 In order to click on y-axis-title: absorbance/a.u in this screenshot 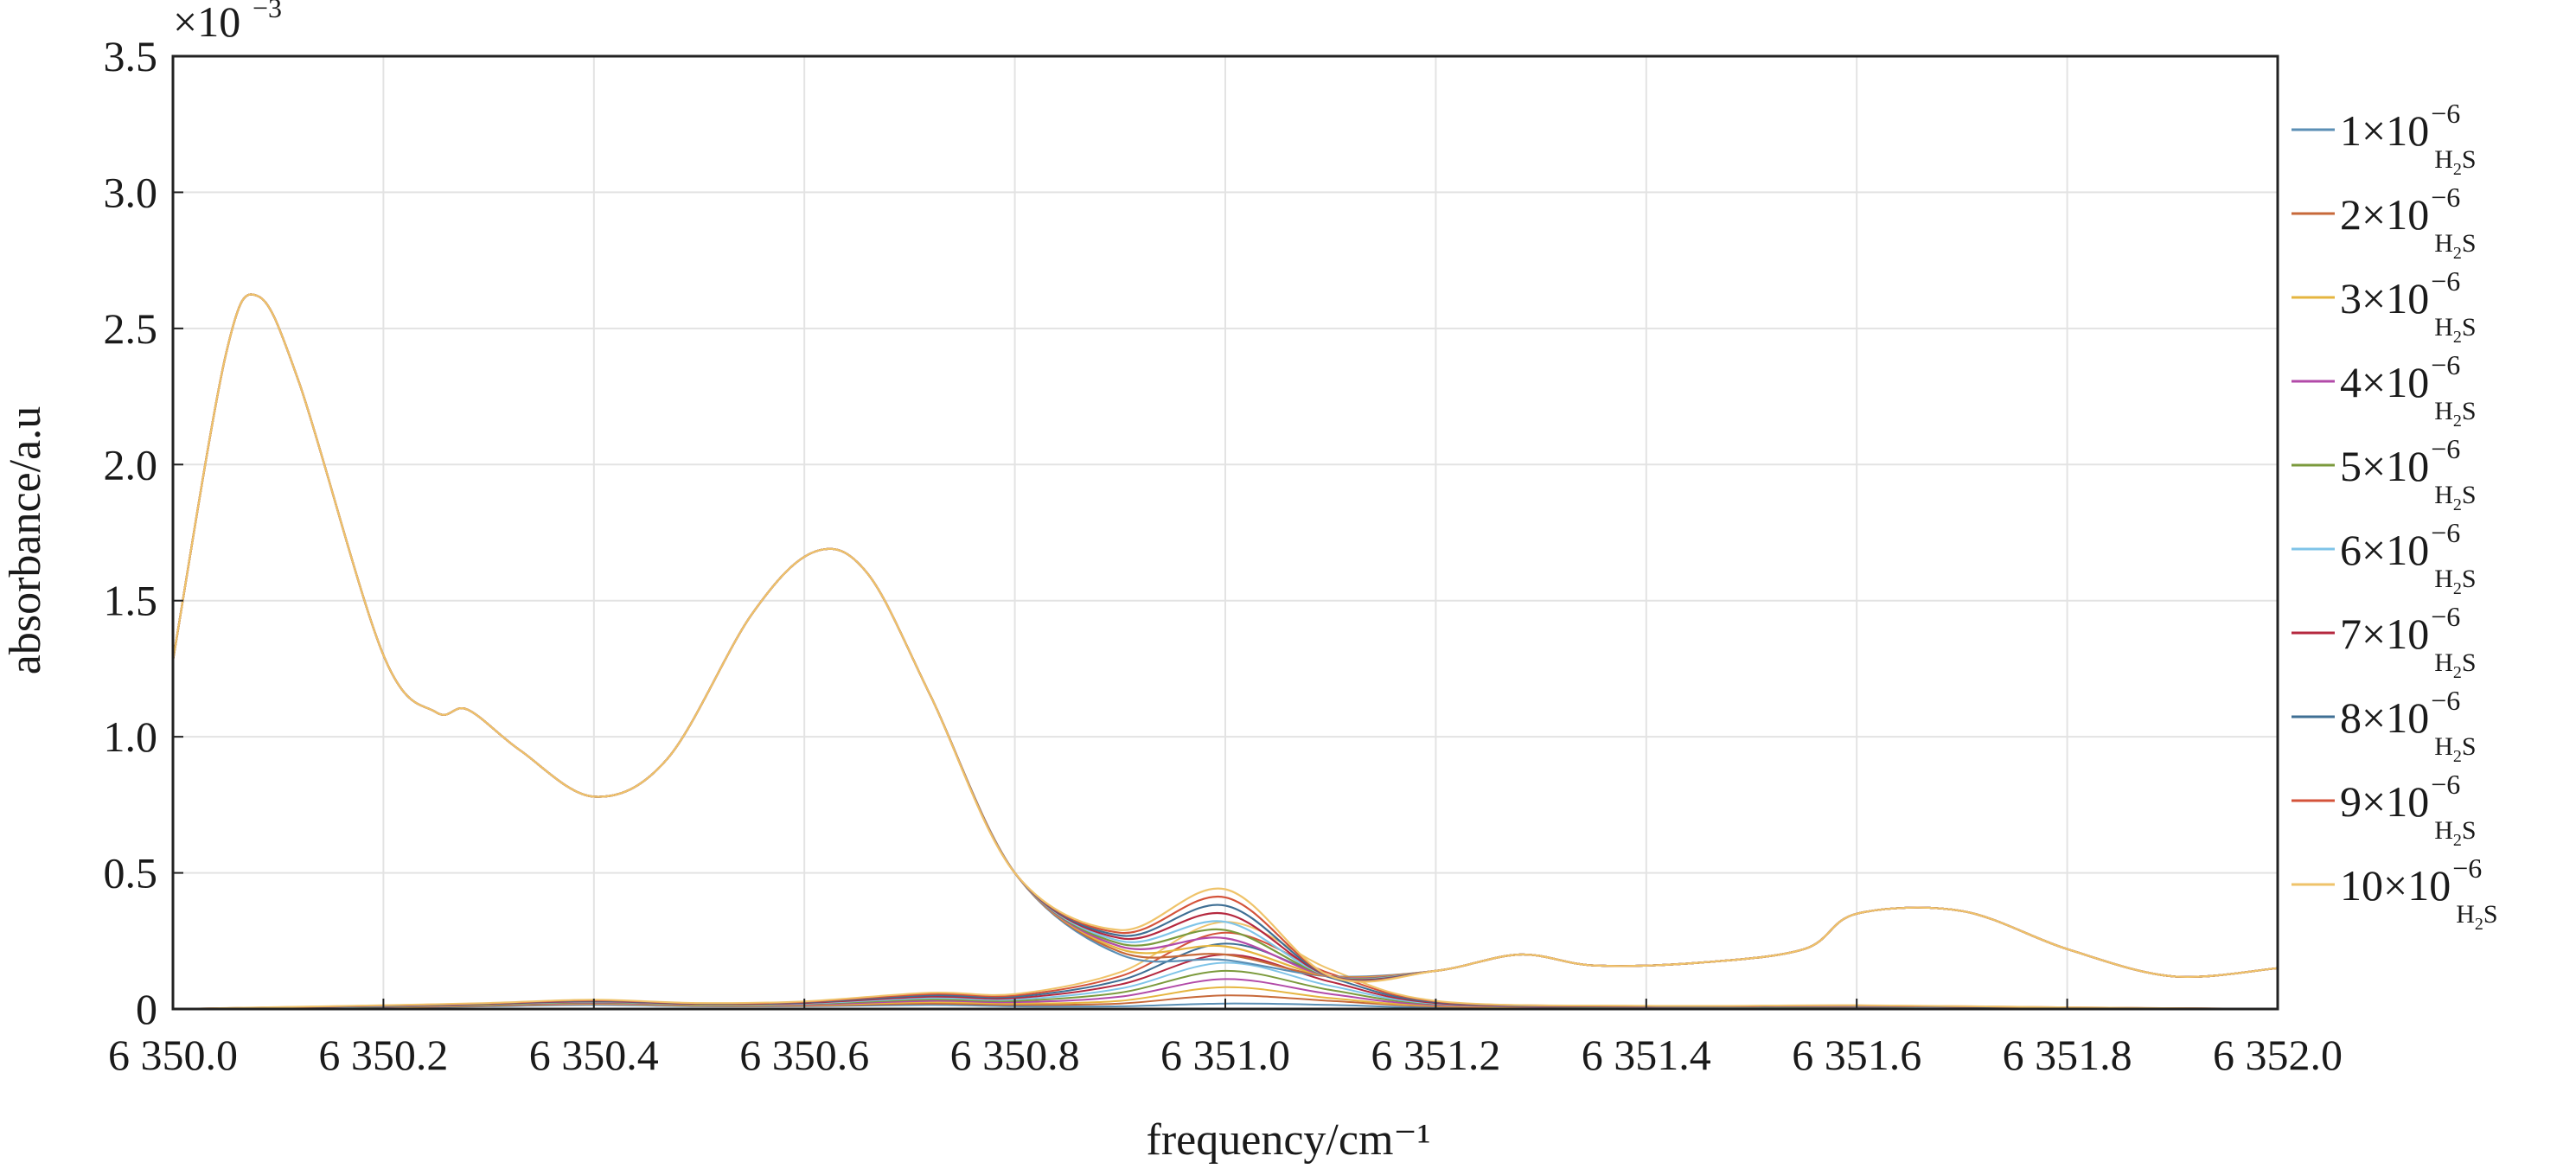, I will do `click(26, 540)`.